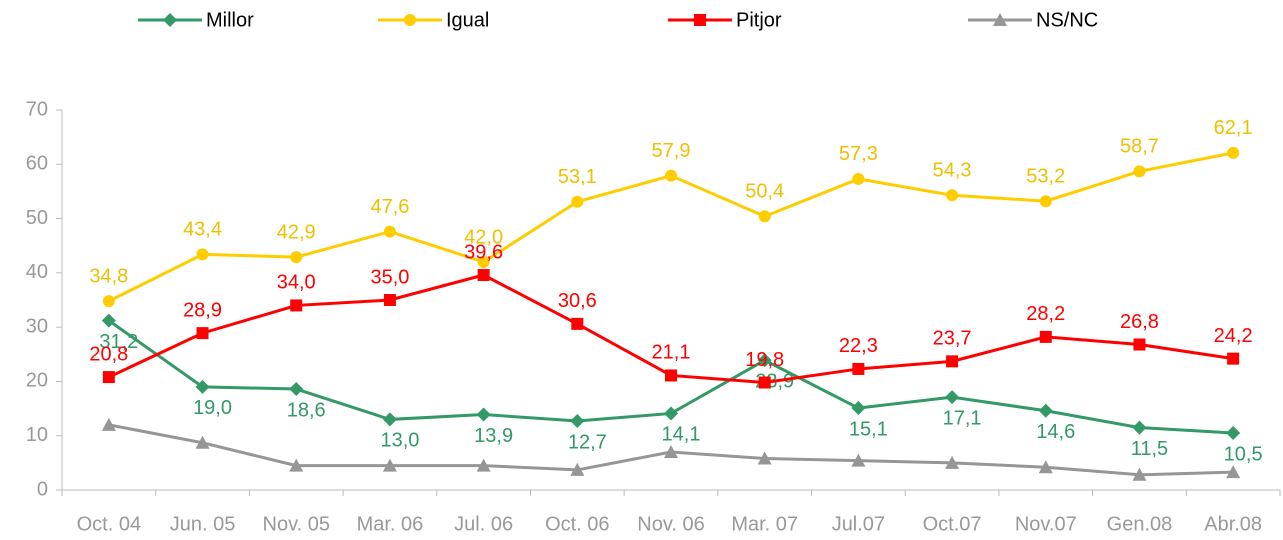  Describe the element at coordinates (203, 524) in the screenshot. I see `x-tick-label: Jun. 05` at that location.